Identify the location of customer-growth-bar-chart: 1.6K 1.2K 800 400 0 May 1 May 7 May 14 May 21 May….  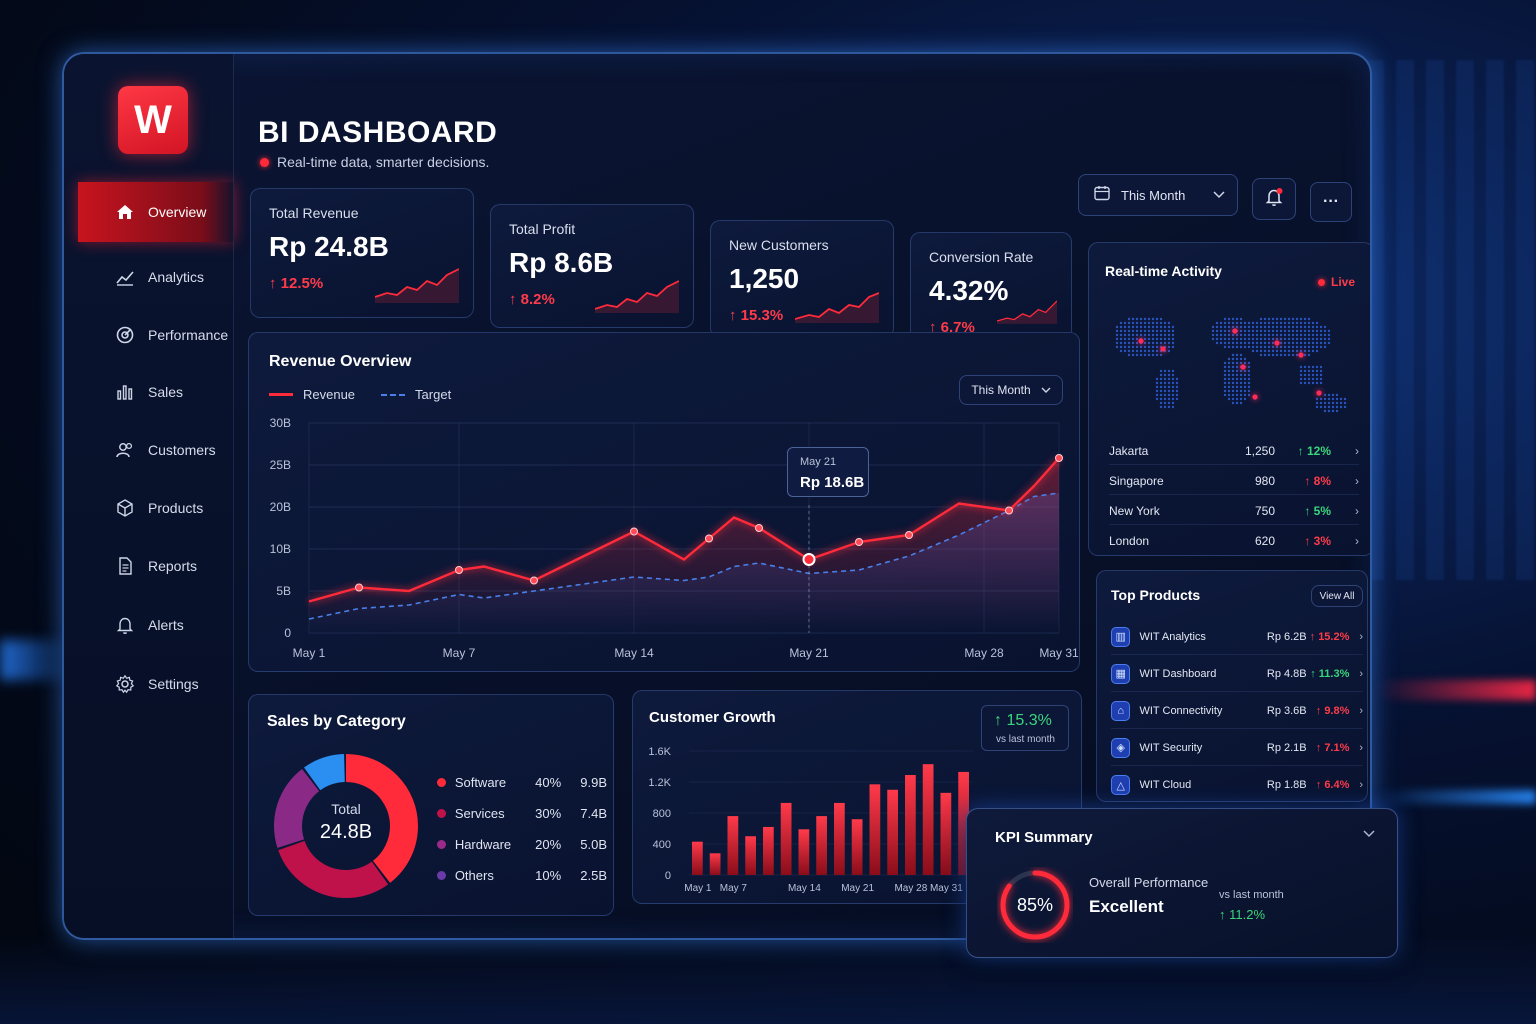
(858, 798).